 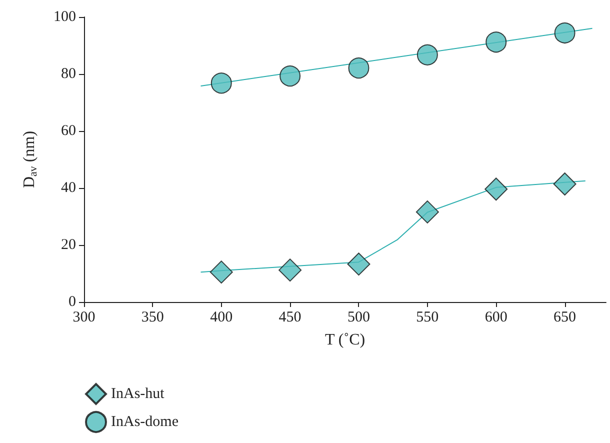 What do you see at coordinates (138, 394) in the screenshot?
I see `legend-label: InAs-hut` at bounding box center [138, 394].